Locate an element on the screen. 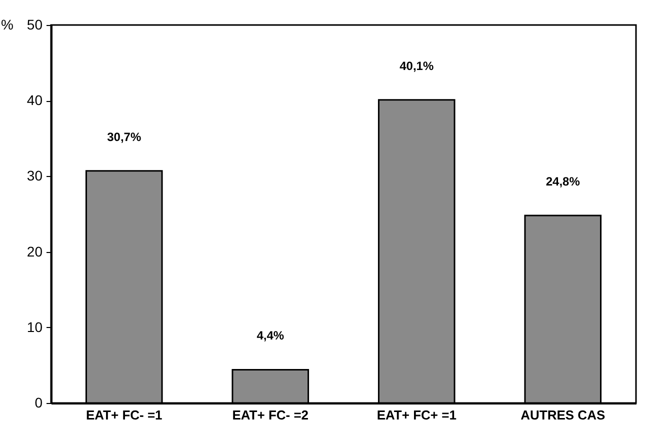 Image resolution: width=670 pixels, height=427 pixels. x-tick-label: EAT+ FC+ =1 is located at coordinates (416, 415).